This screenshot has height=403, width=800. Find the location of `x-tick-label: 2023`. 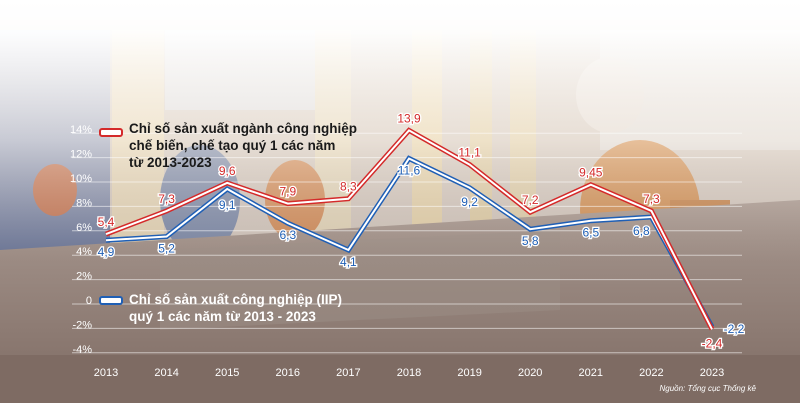

x-tick-label: 2023 is located at coordinates (712, 373).